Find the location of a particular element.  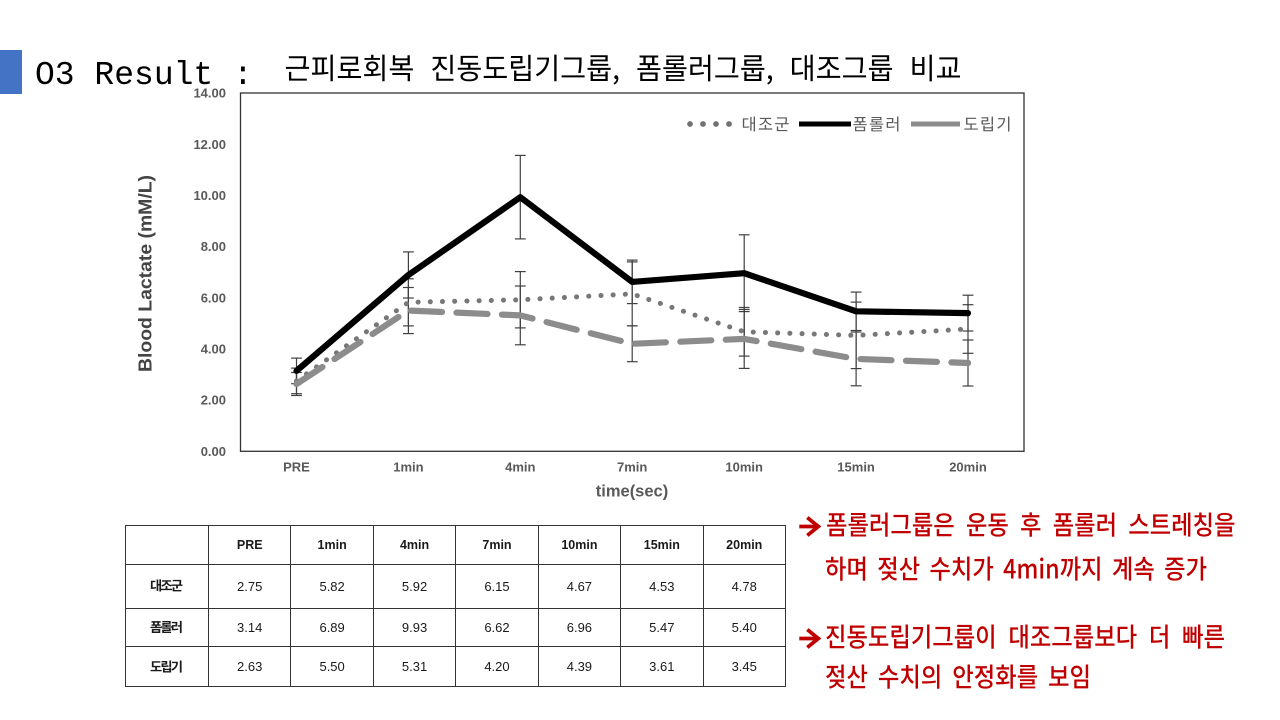

svg-text: 4min is located at coordinates (520, 467).